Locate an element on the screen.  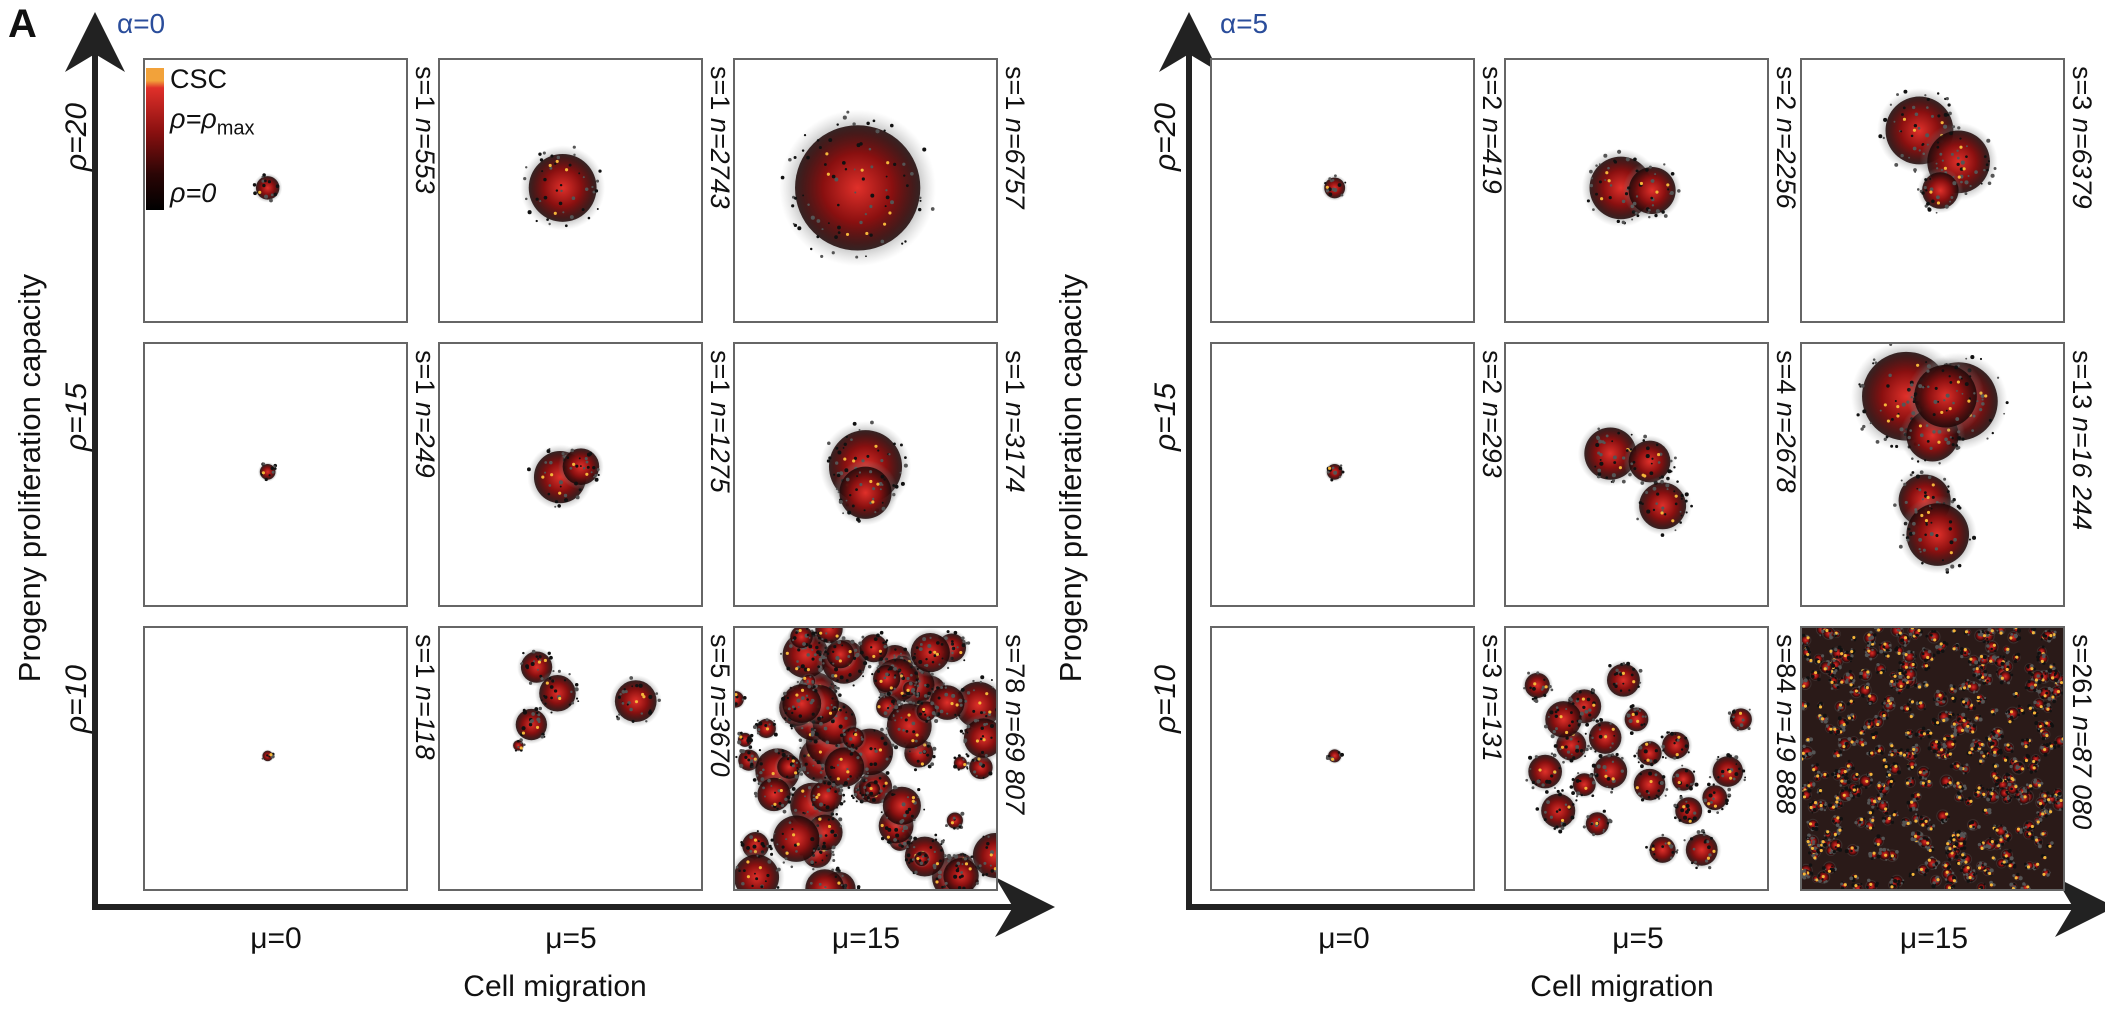
sim-cell-p0-r1-c0 is located at coordinates (275, 474).